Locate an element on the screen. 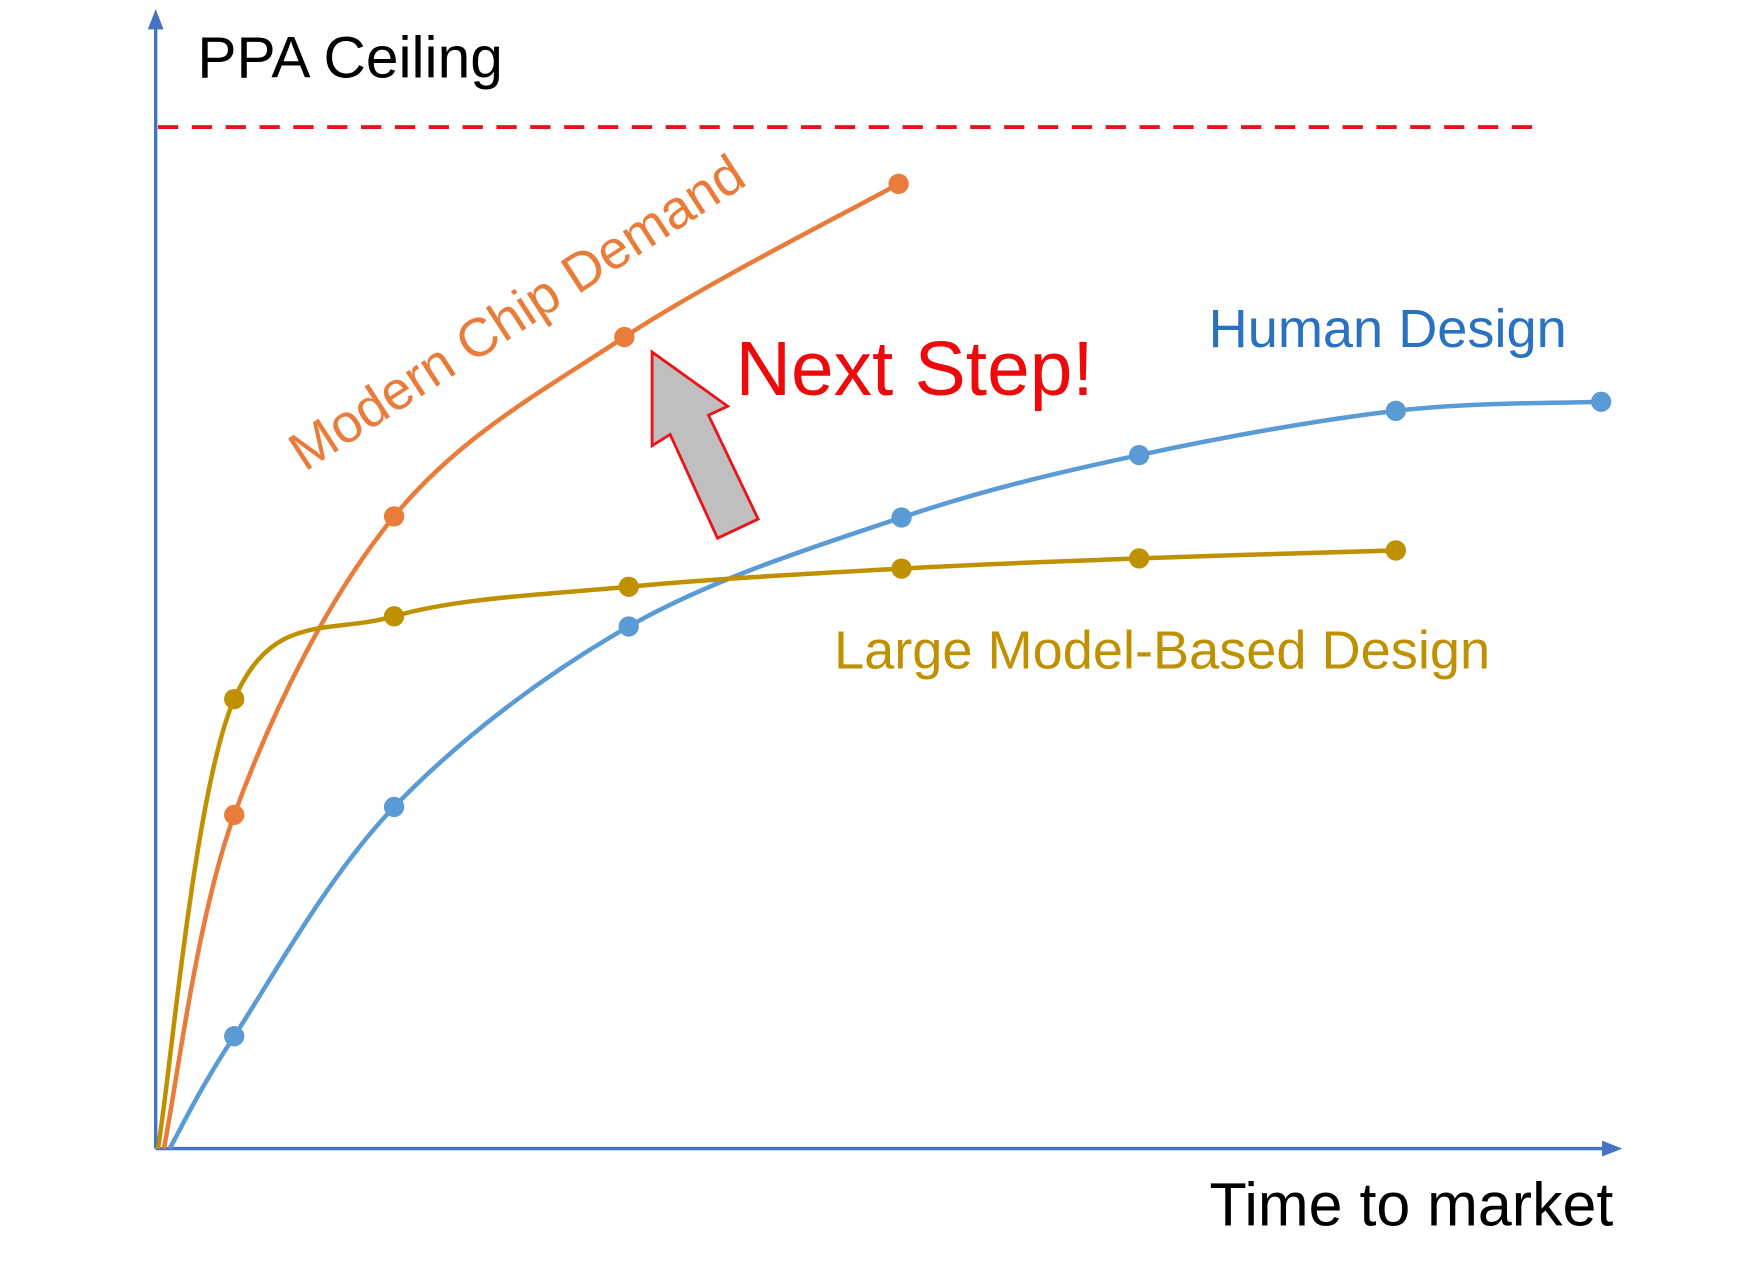  series-label: Human Design is located at coordinates (1388, 329).